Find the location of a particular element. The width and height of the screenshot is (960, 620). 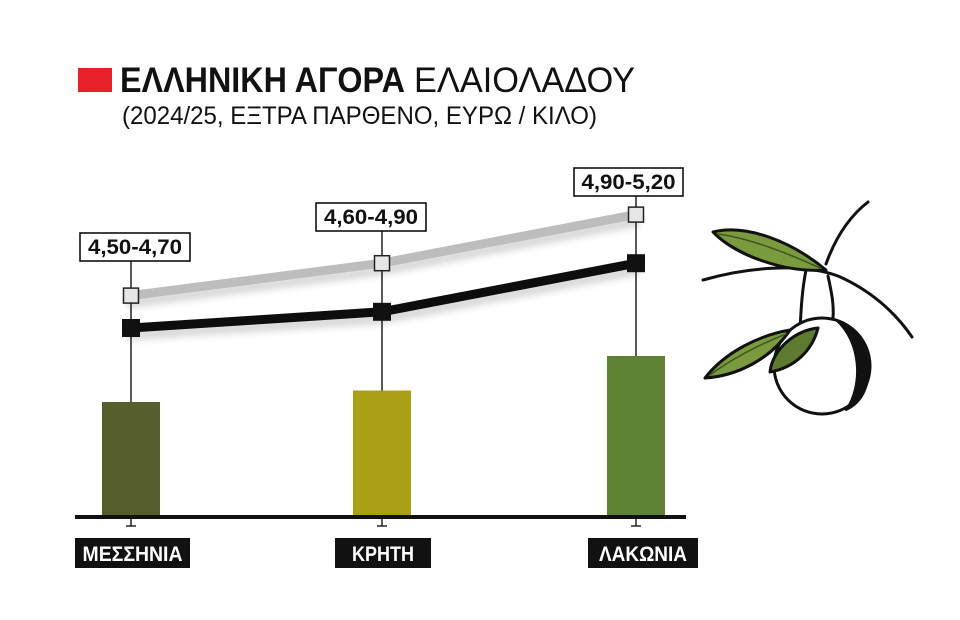

chart-title-bold: ΕΛΛΗΝΙΚΗ ΑΓΟΡΑ is located at coordinates (262, 80).